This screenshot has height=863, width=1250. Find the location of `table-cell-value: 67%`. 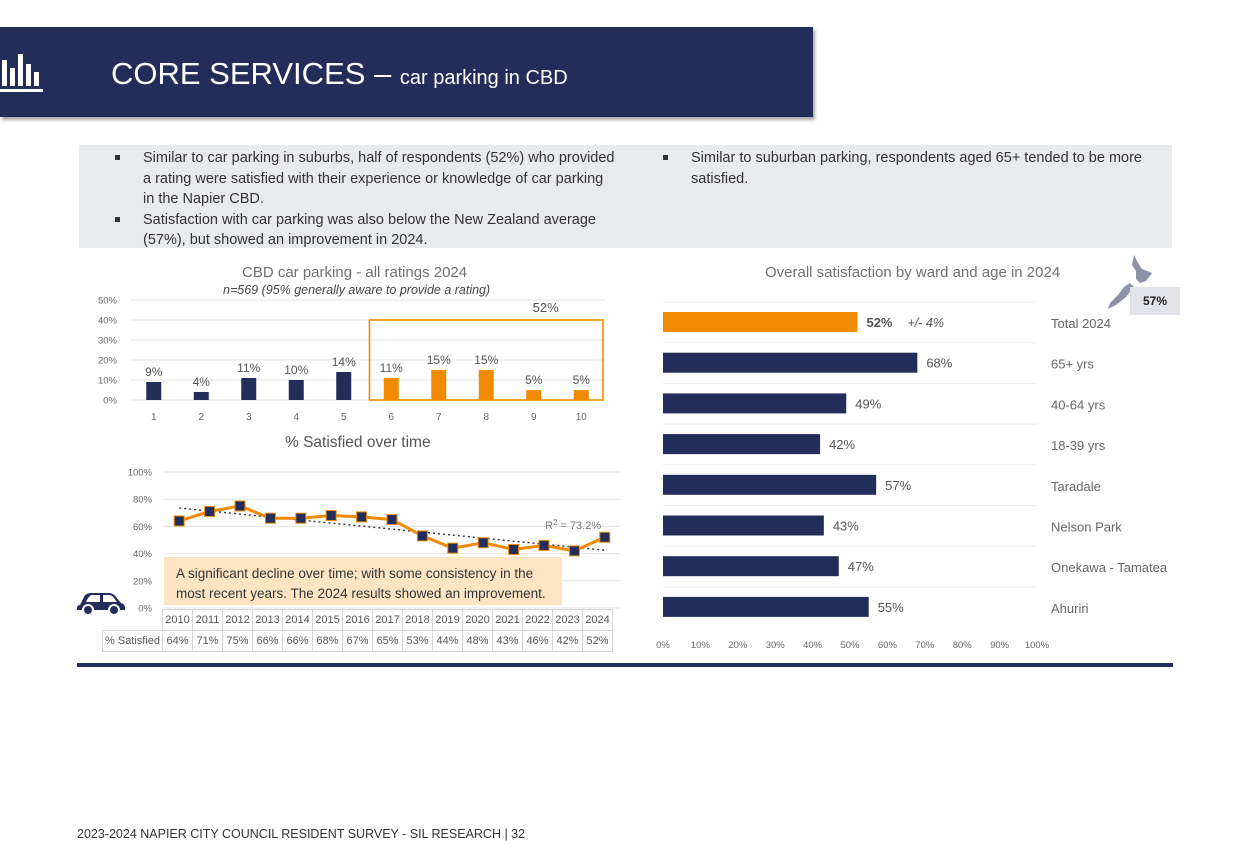

table-cell-value: 67% is located at coordinates (357, 641).